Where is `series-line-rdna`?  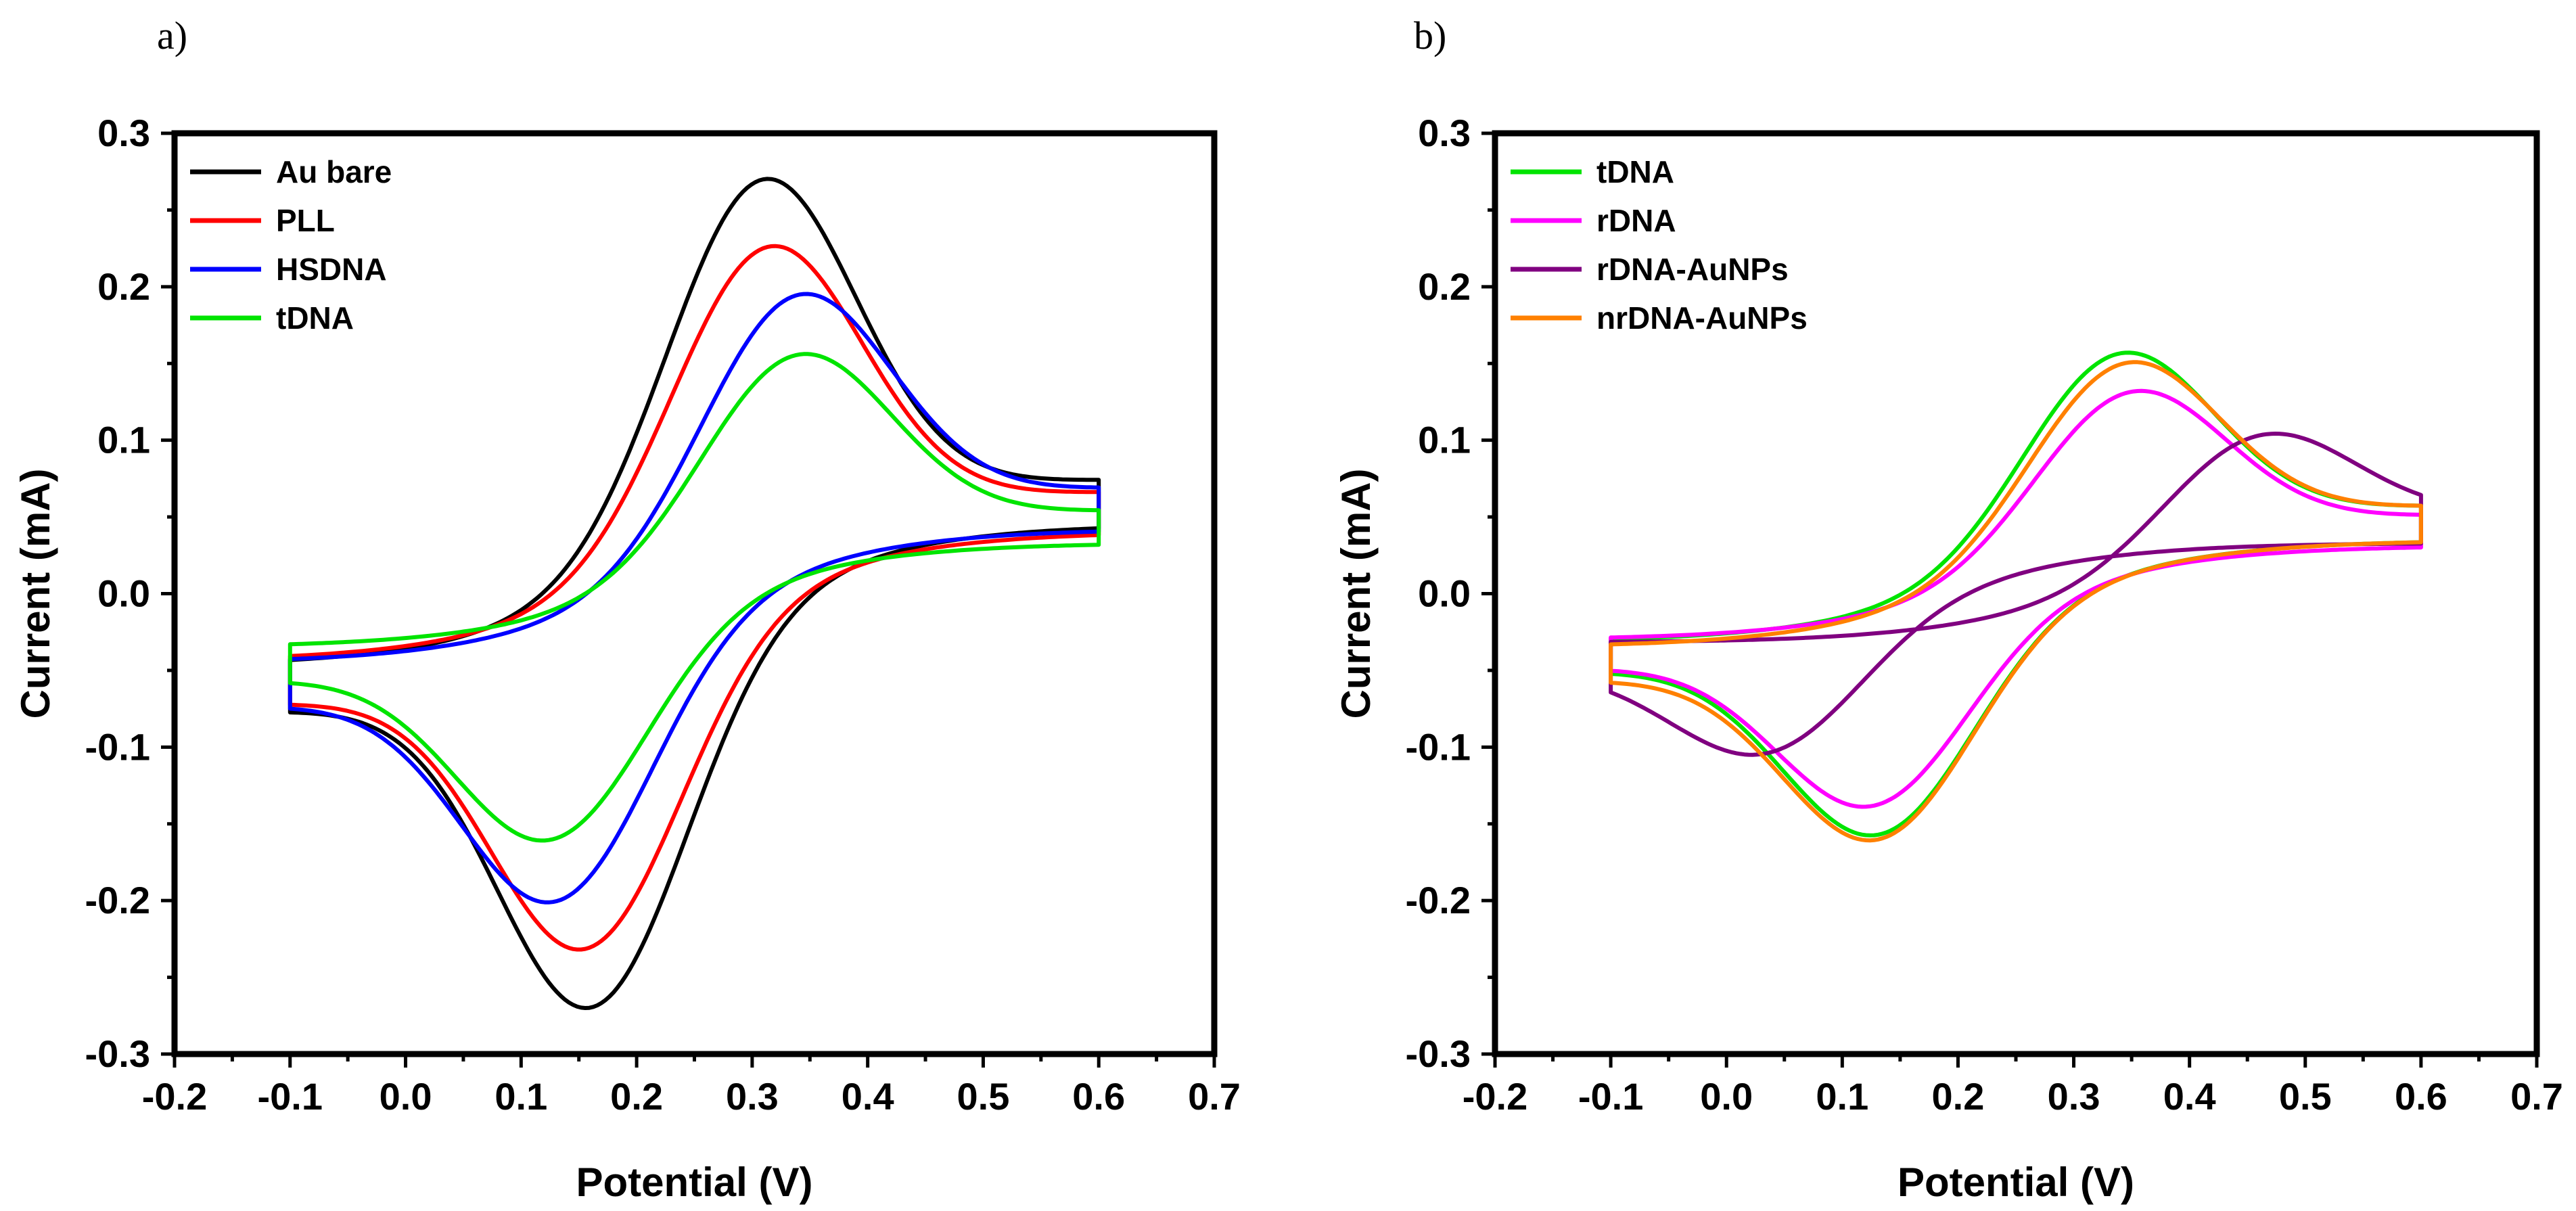 series-line-rdna is located at coordinates (2016, 599).